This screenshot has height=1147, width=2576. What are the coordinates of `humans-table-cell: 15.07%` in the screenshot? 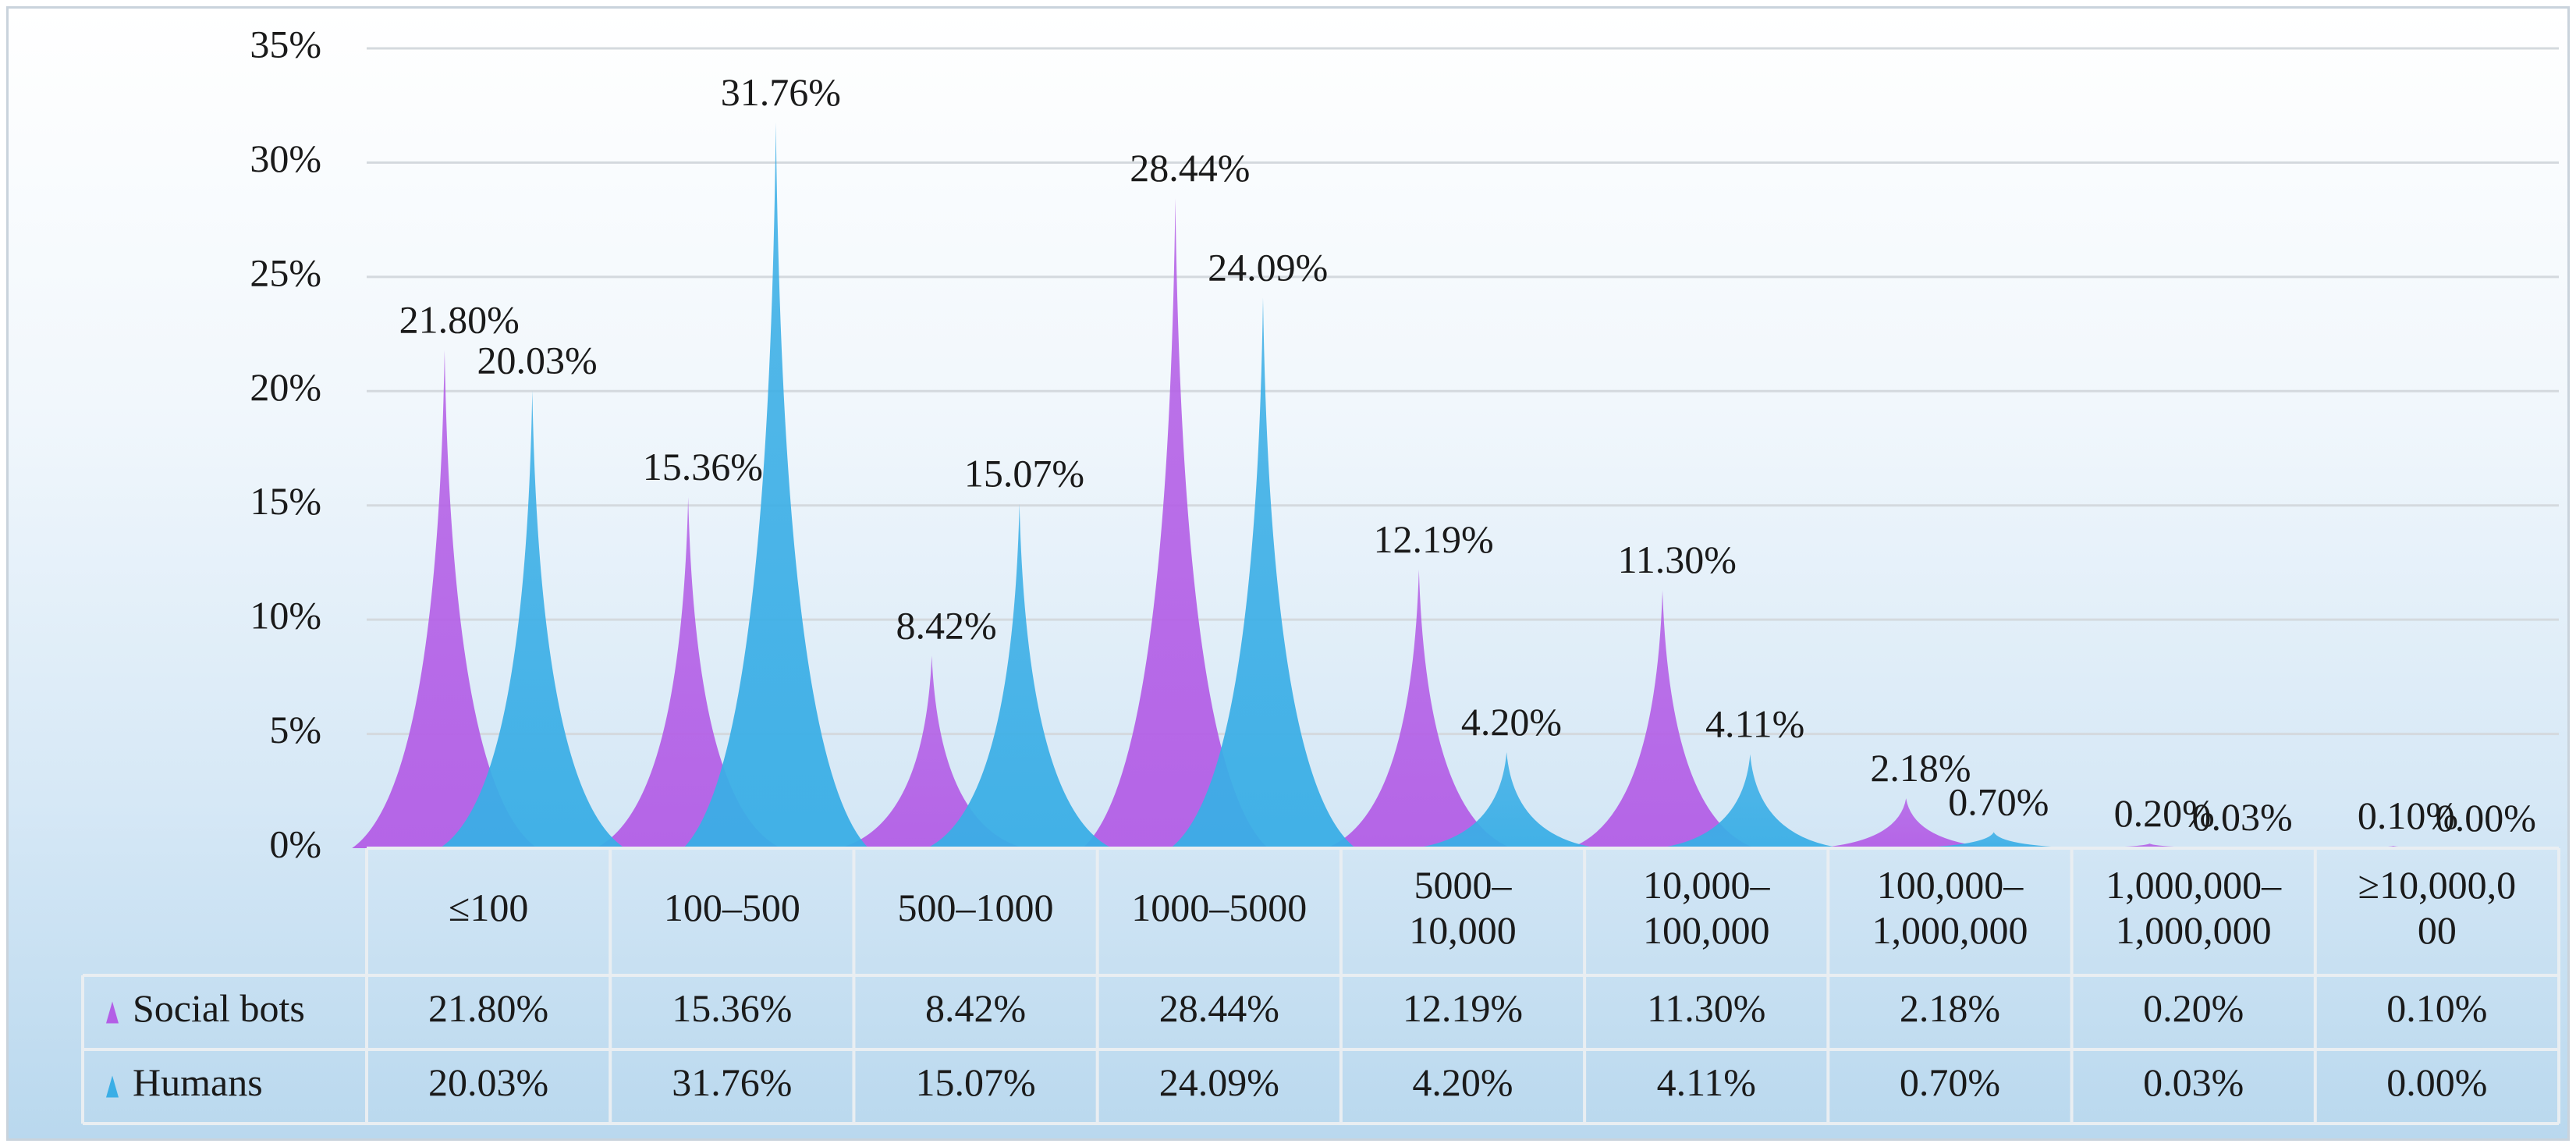 It's located at (975, 1082).